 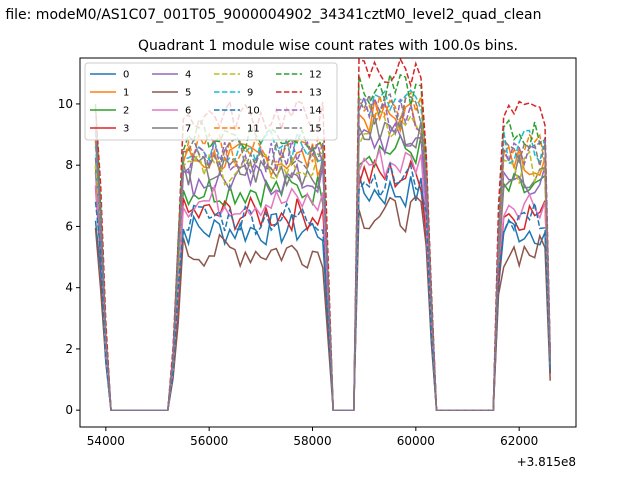 What do you see at coordinates (188, 111) in the screenshot?
I see `legend-label-6: 6` at bounding box center [188, 111].